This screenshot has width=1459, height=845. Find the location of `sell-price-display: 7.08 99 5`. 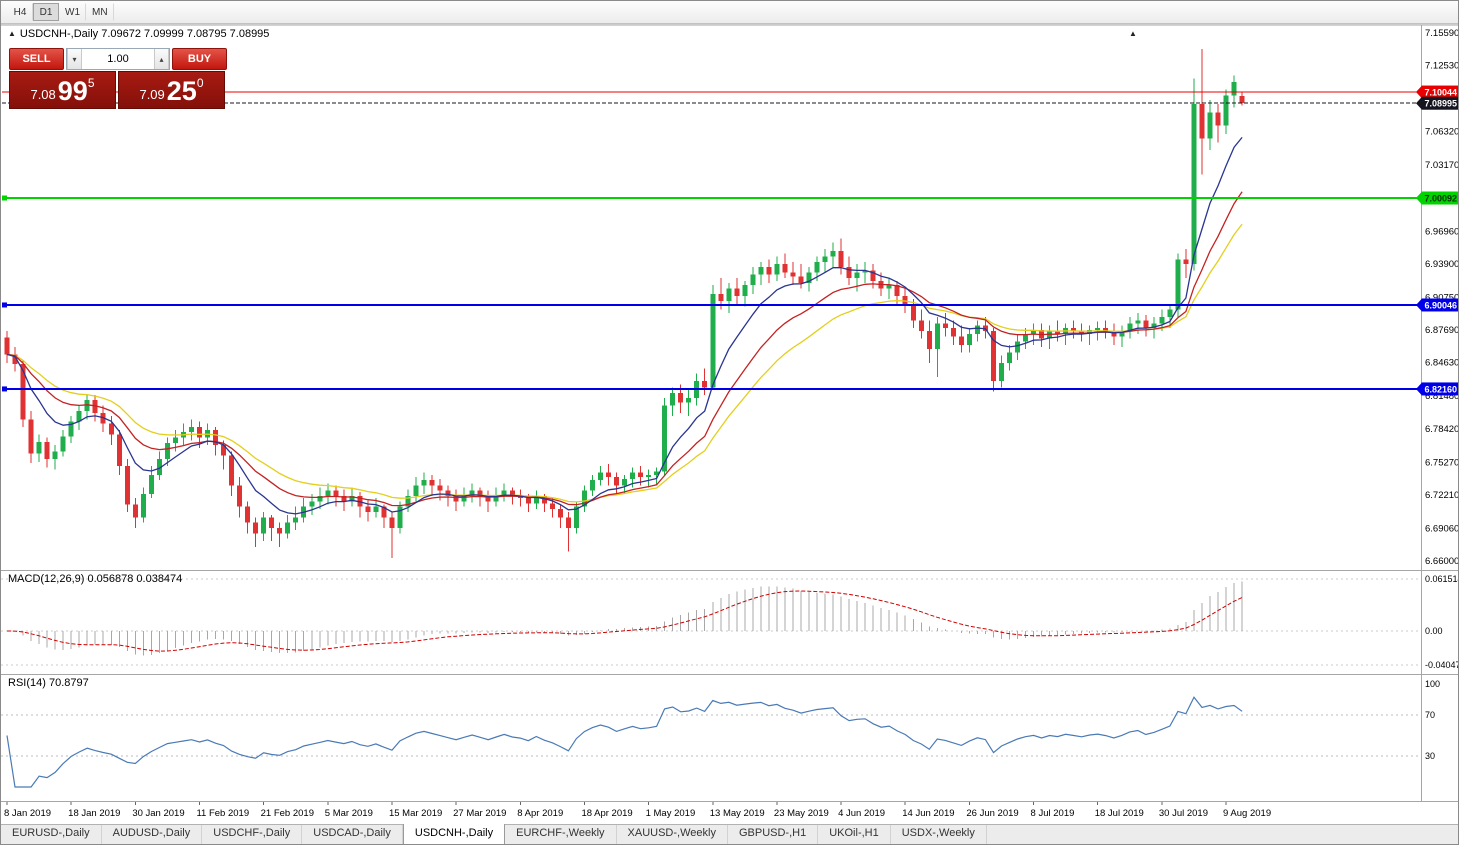

sell-price-display: 7.08 99 5 is located at coordinates (62, 90).